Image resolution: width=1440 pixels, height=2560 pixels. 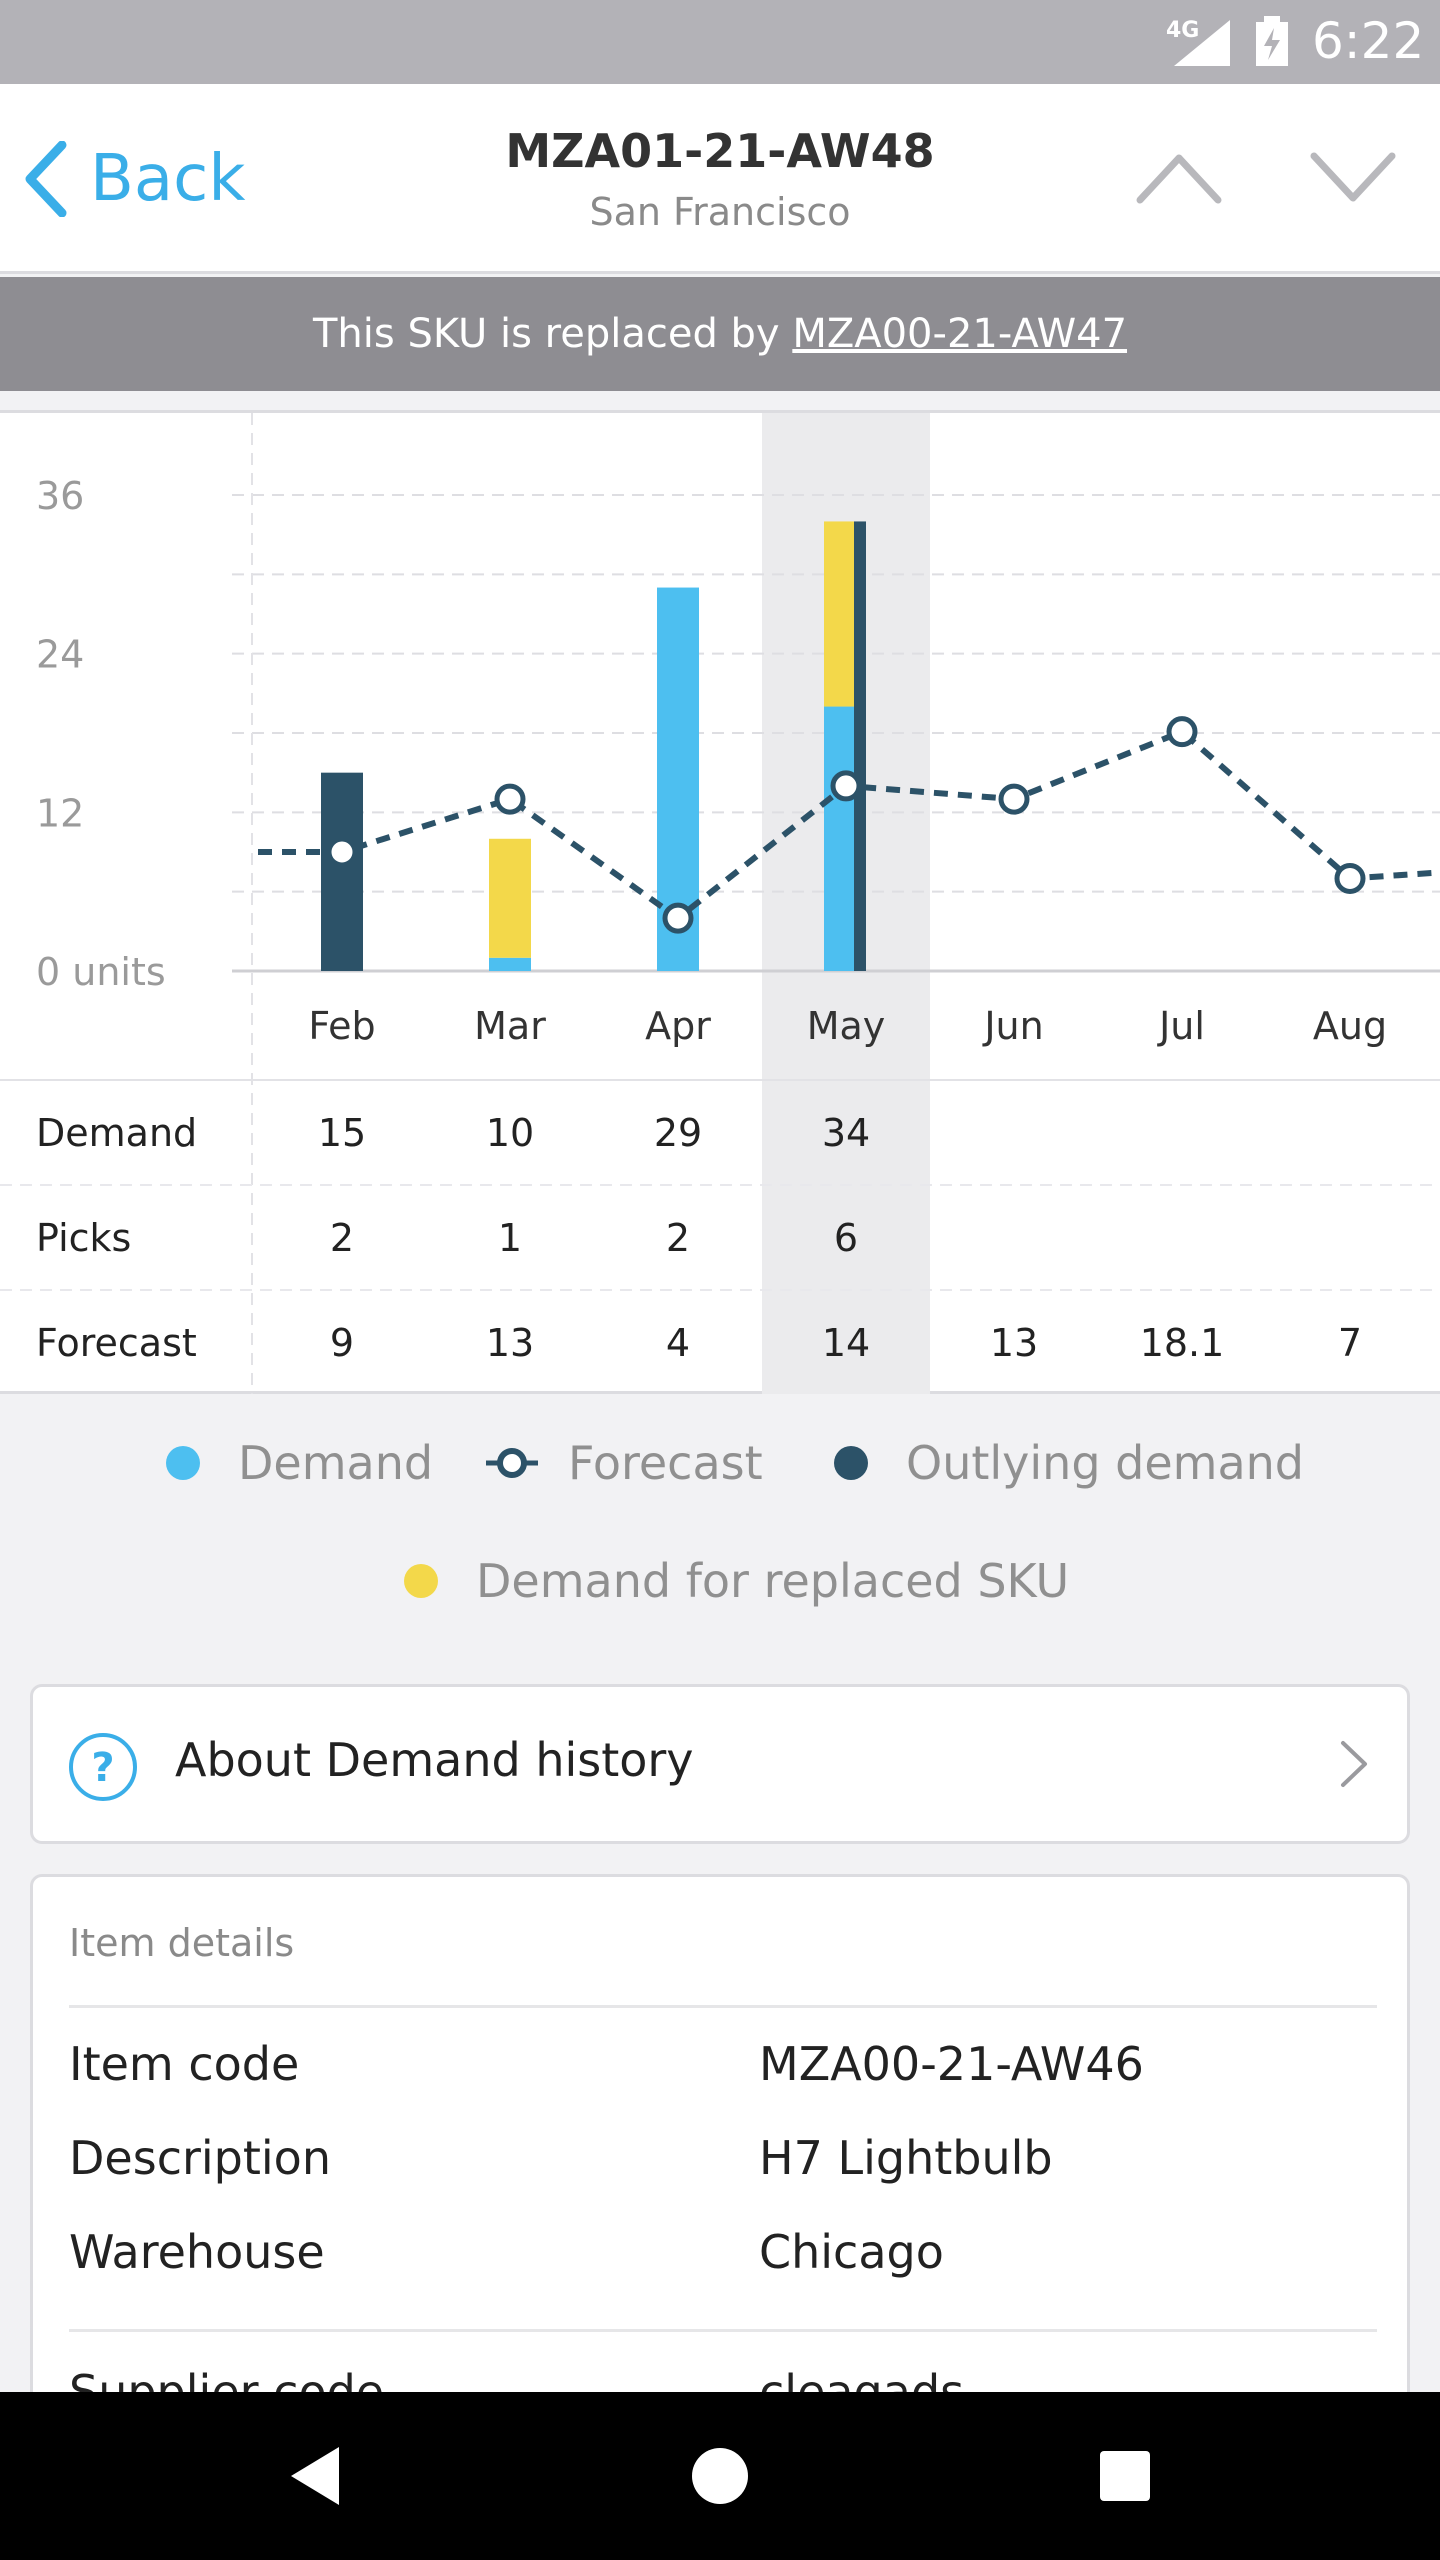 I want to click on replaced-dot-icon, so click(x=421, y=1581).